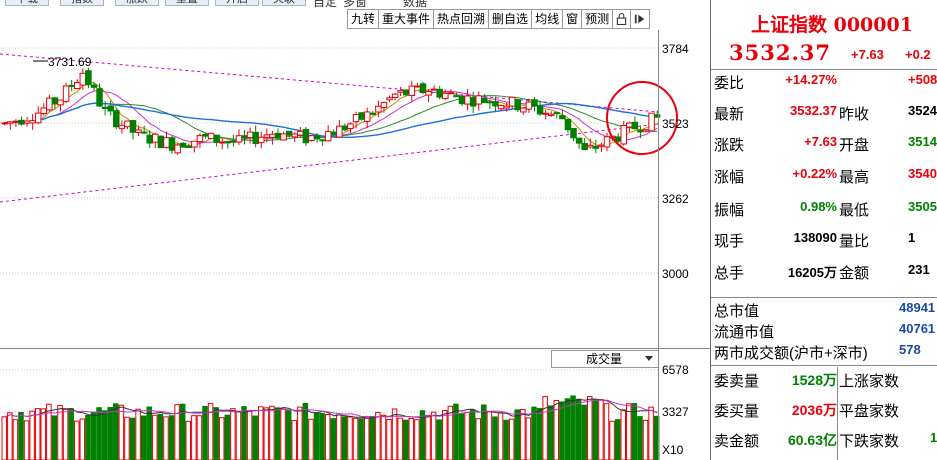  I want to click on market-row: 总市值 48941, so click(824, 310).